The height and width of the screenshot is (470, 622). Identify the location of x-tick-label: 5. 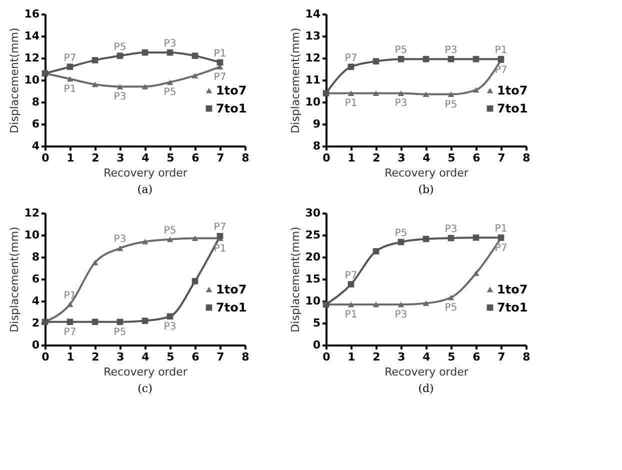
(170, 357).